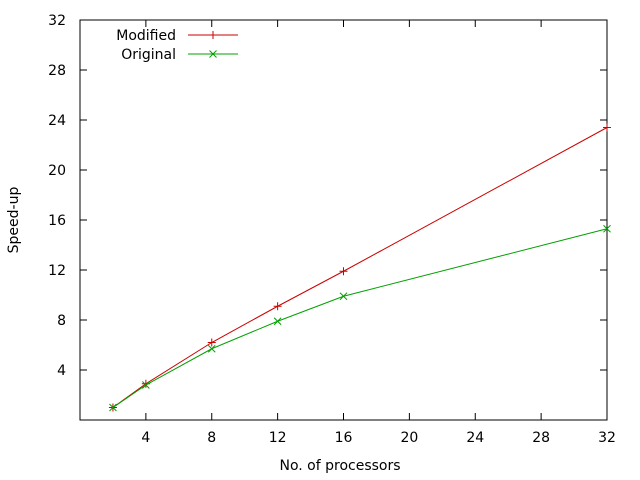  I want to click on legend-entry-modified: Modified, so click(177, 36).